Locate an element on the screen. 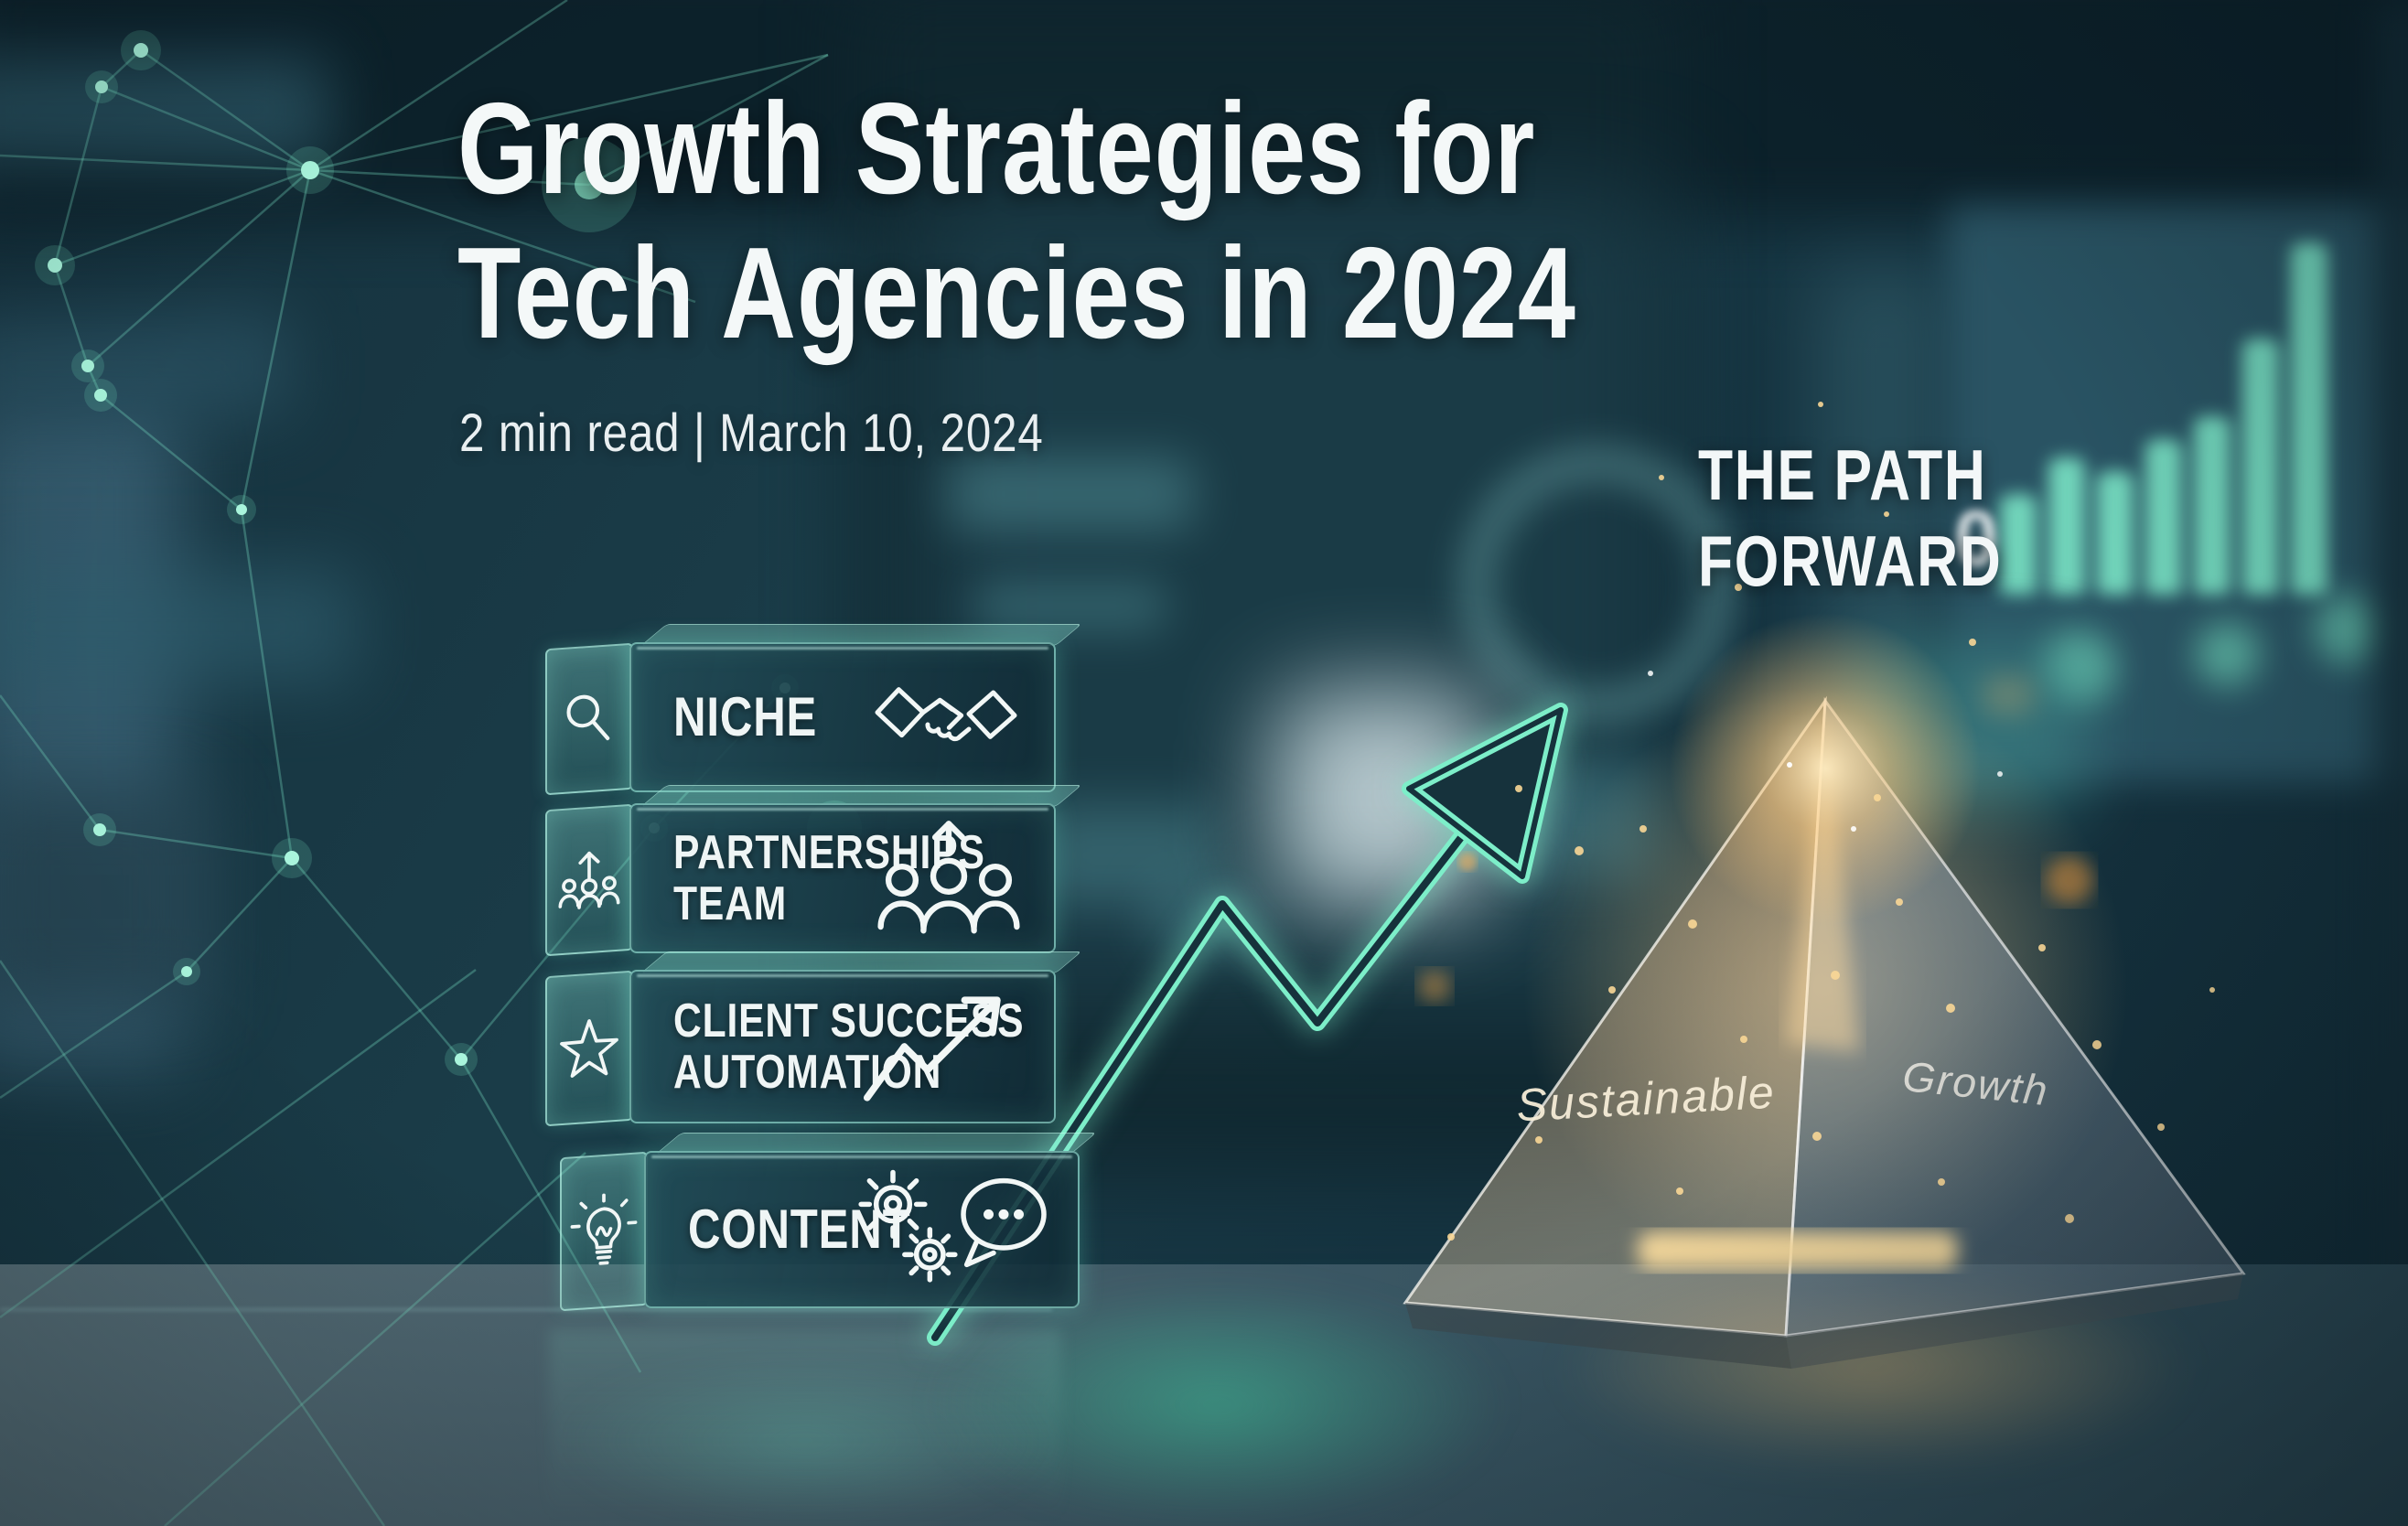 The width and height of the screenshot is (2408, 1526). blocks-reflection is located at coordinates (805, 1424).